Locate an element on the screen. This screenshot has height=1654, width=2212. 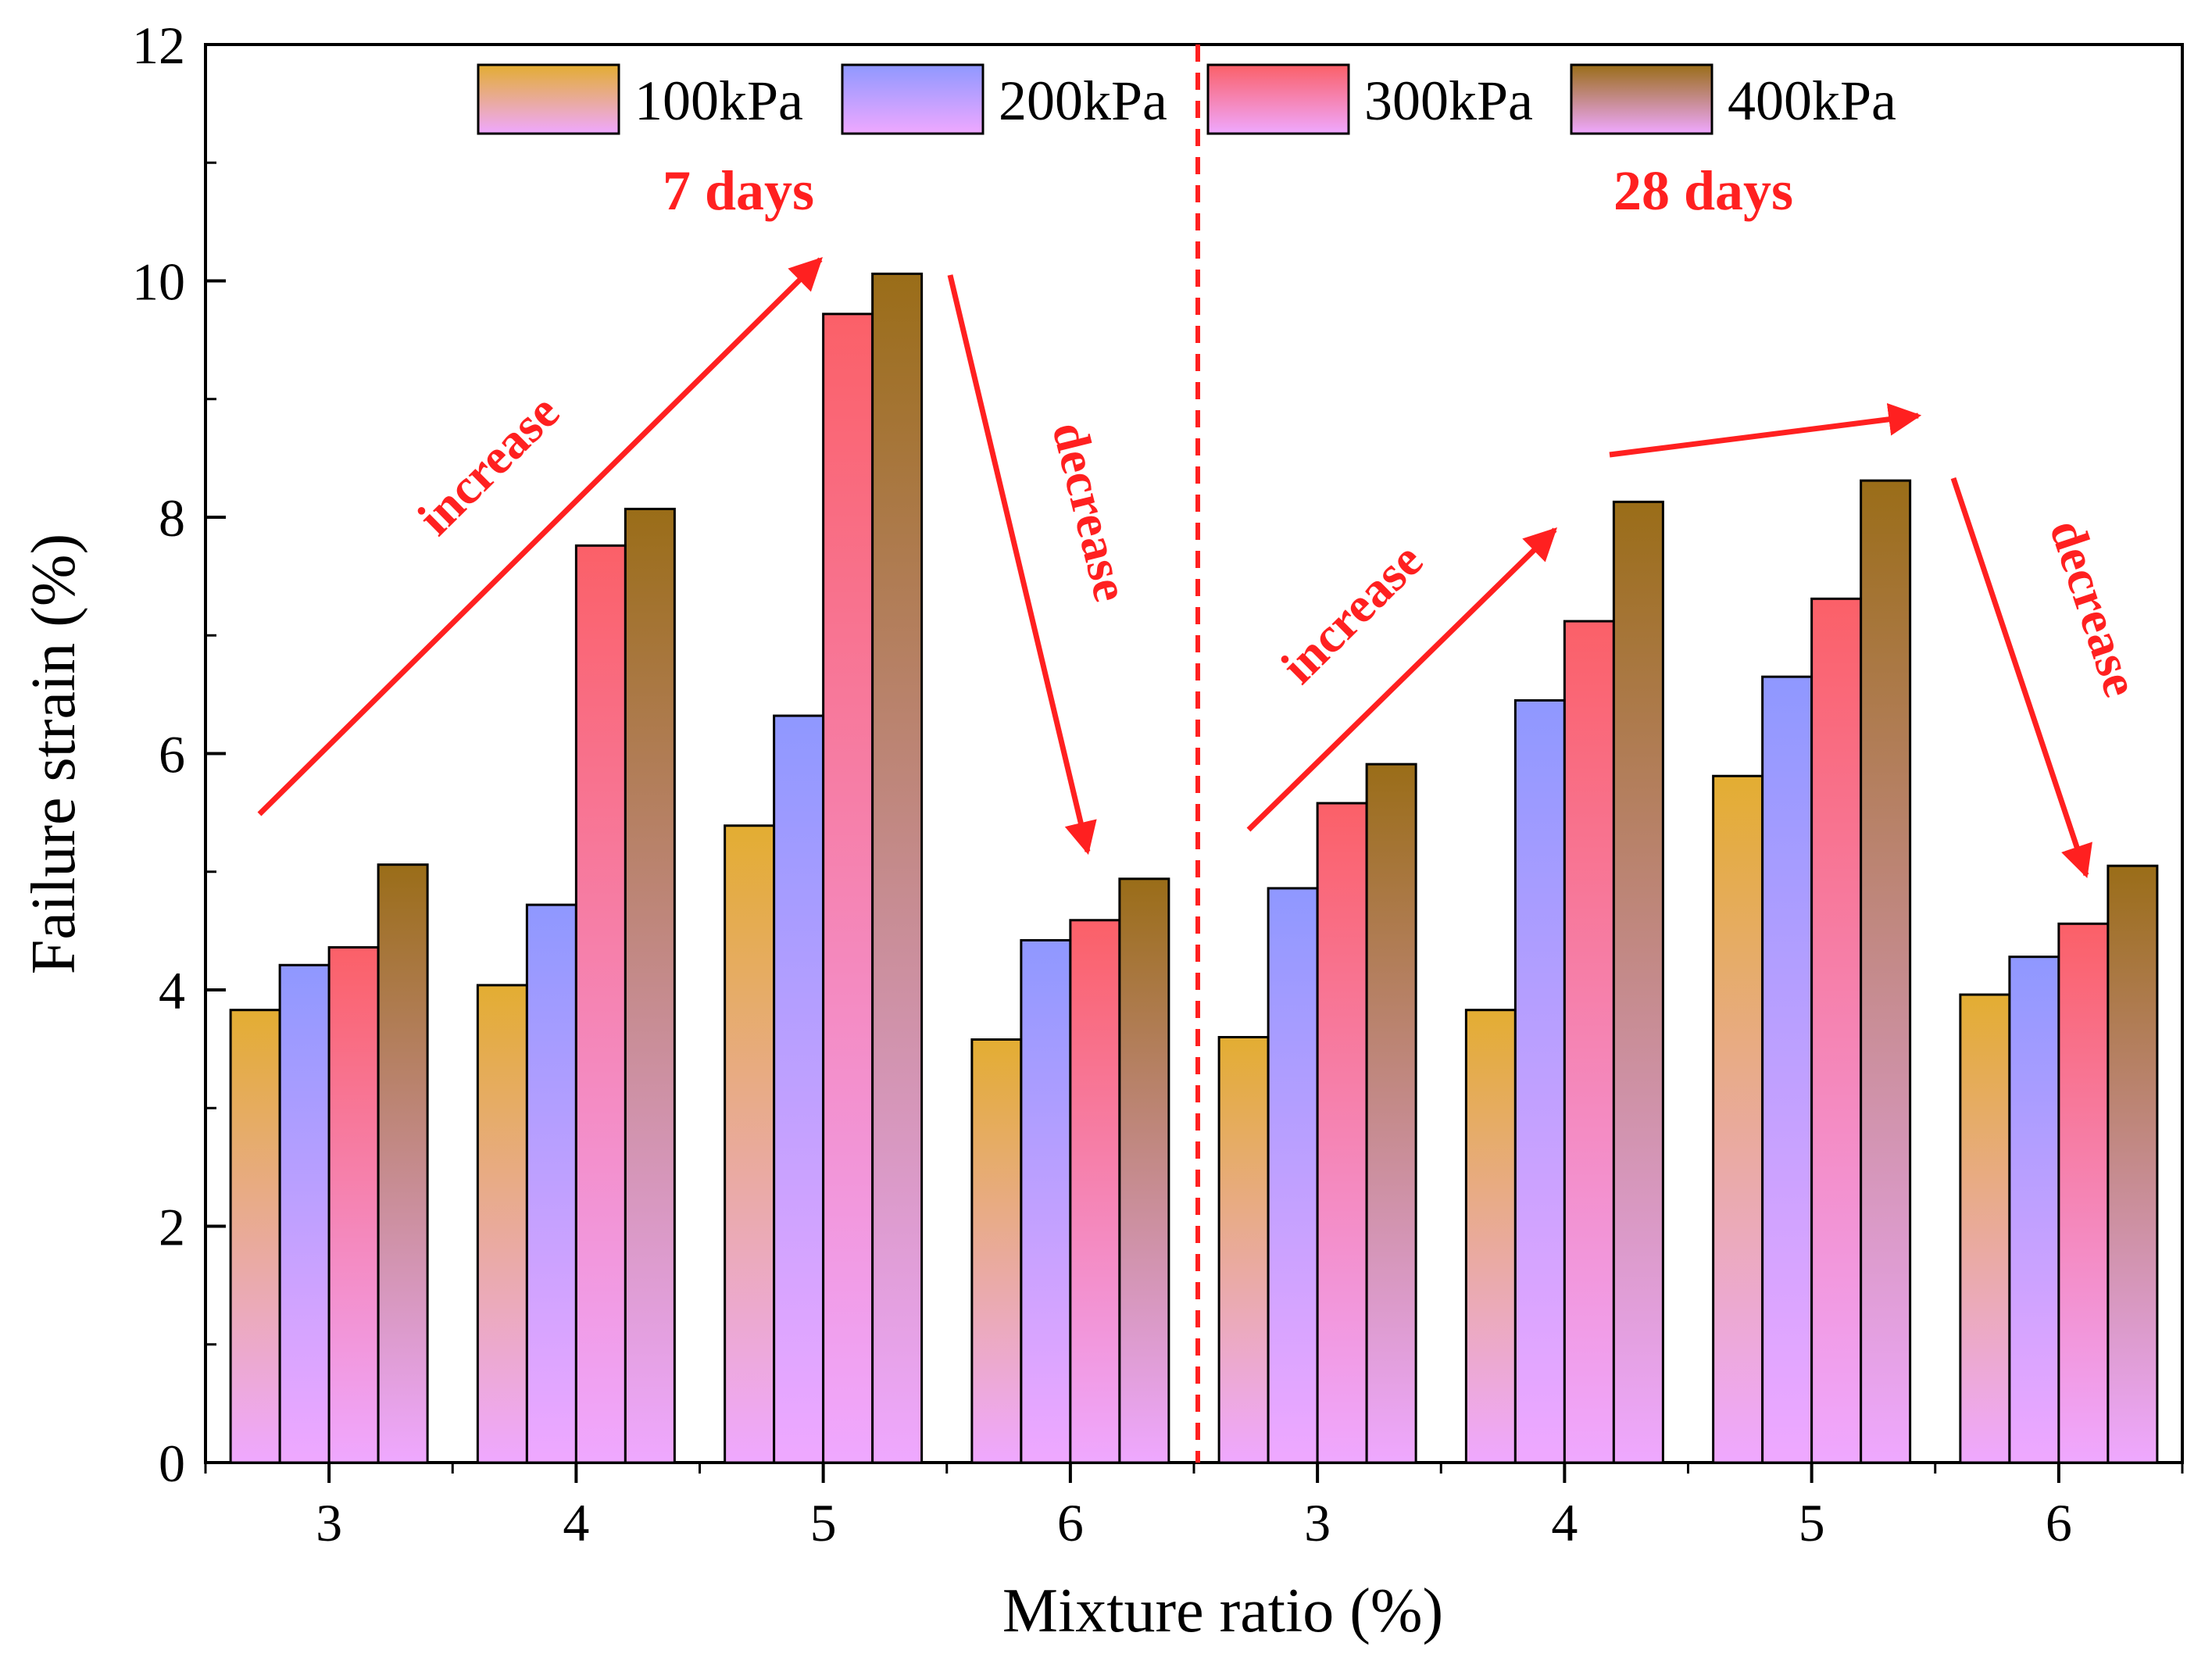
y-tick-label: 2 is located at coordinates (172, 1227).